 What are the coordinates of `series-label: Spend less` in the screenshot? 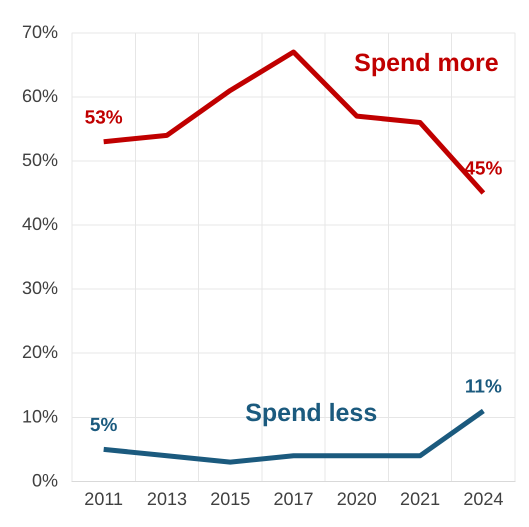 It's located at (311, 413).